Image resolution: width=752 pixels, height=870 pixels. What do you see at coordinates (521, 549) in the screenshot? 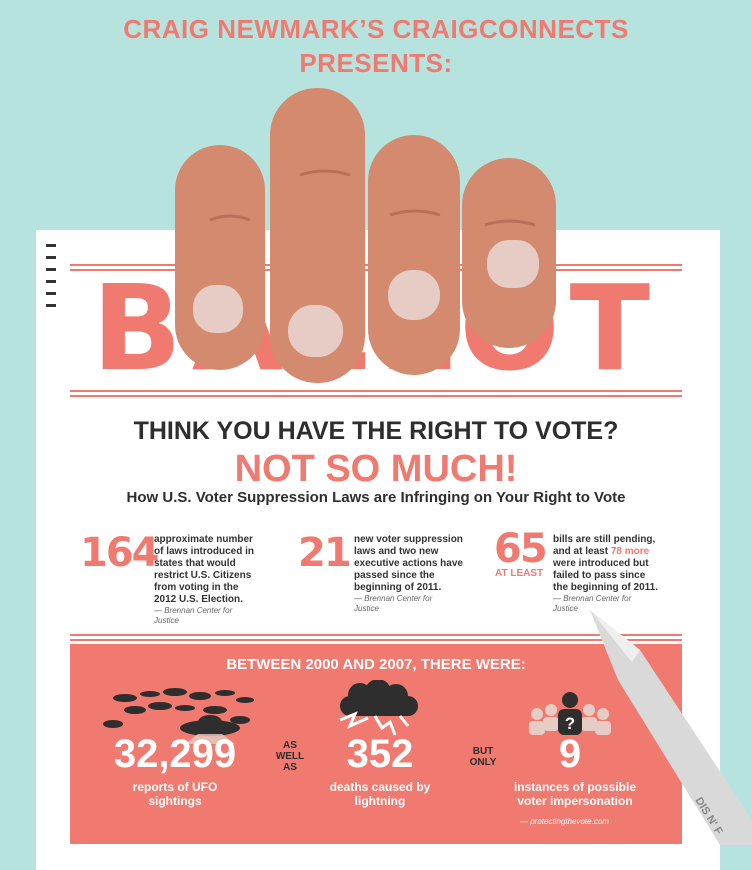
I see `stat-number: 65` at bounding box center [521, 549].